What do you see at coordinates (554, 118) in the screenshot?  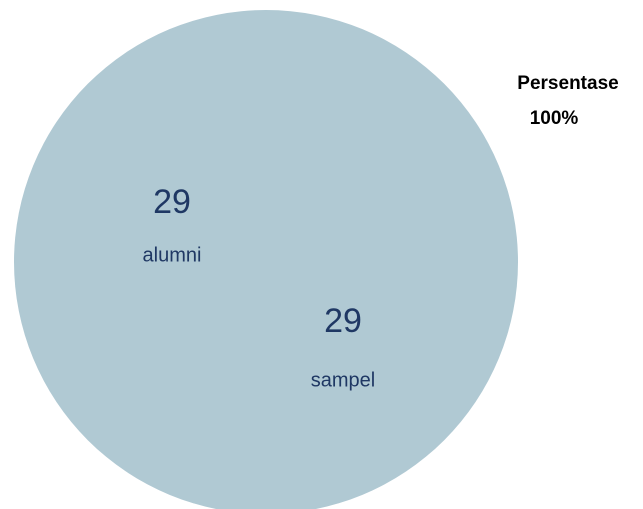 I see `annotation-value: 100%` at bounding box center [554, 118].